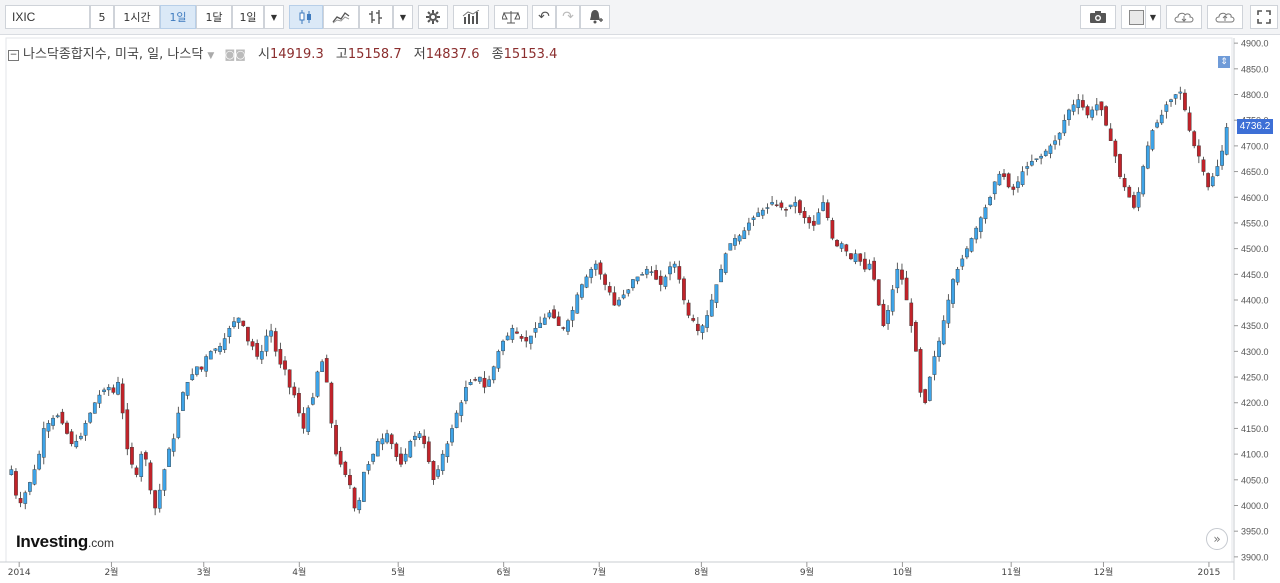 The width and height of the screenshot is (1280, 583). Describe the element at coordinates (1255, 352) in the screenshot. I see `y-tick-label: 4300.0` at that location.